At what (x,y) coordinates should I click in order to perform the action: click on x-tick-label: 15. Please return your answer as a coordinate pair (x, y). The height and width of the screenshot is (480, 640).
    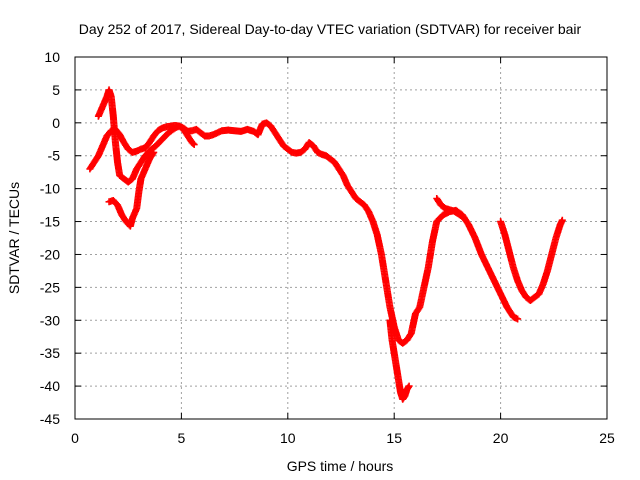
    Looking at the image, I should click on (394, 438).